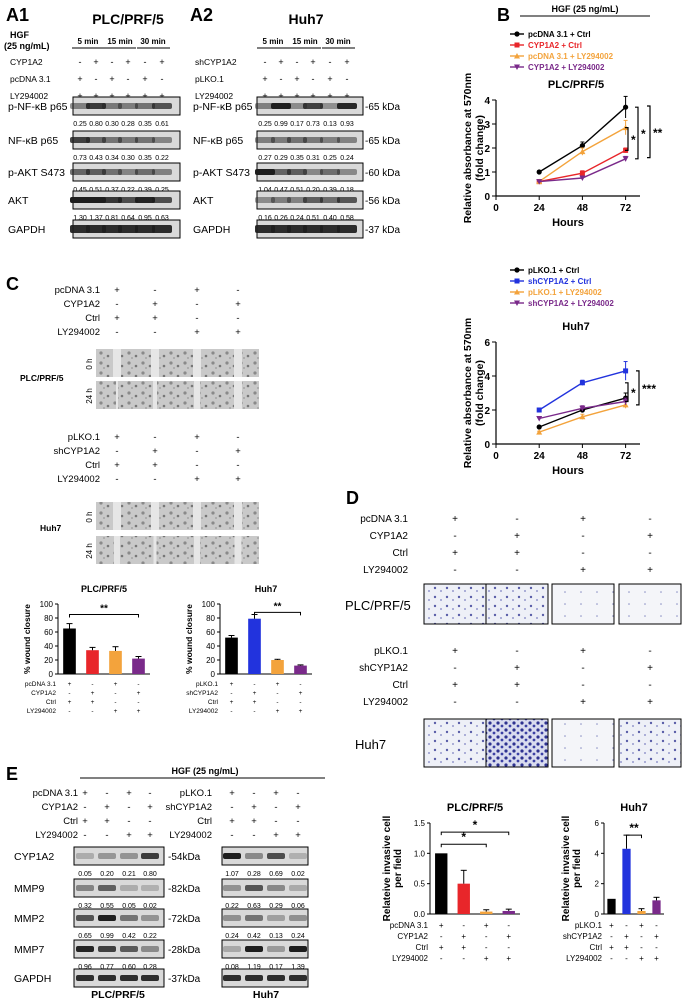  What do you see at coordinates (184, 979) in the screenshot?
I see `kda-label: -37kDa` at bounding box center [184, 979].